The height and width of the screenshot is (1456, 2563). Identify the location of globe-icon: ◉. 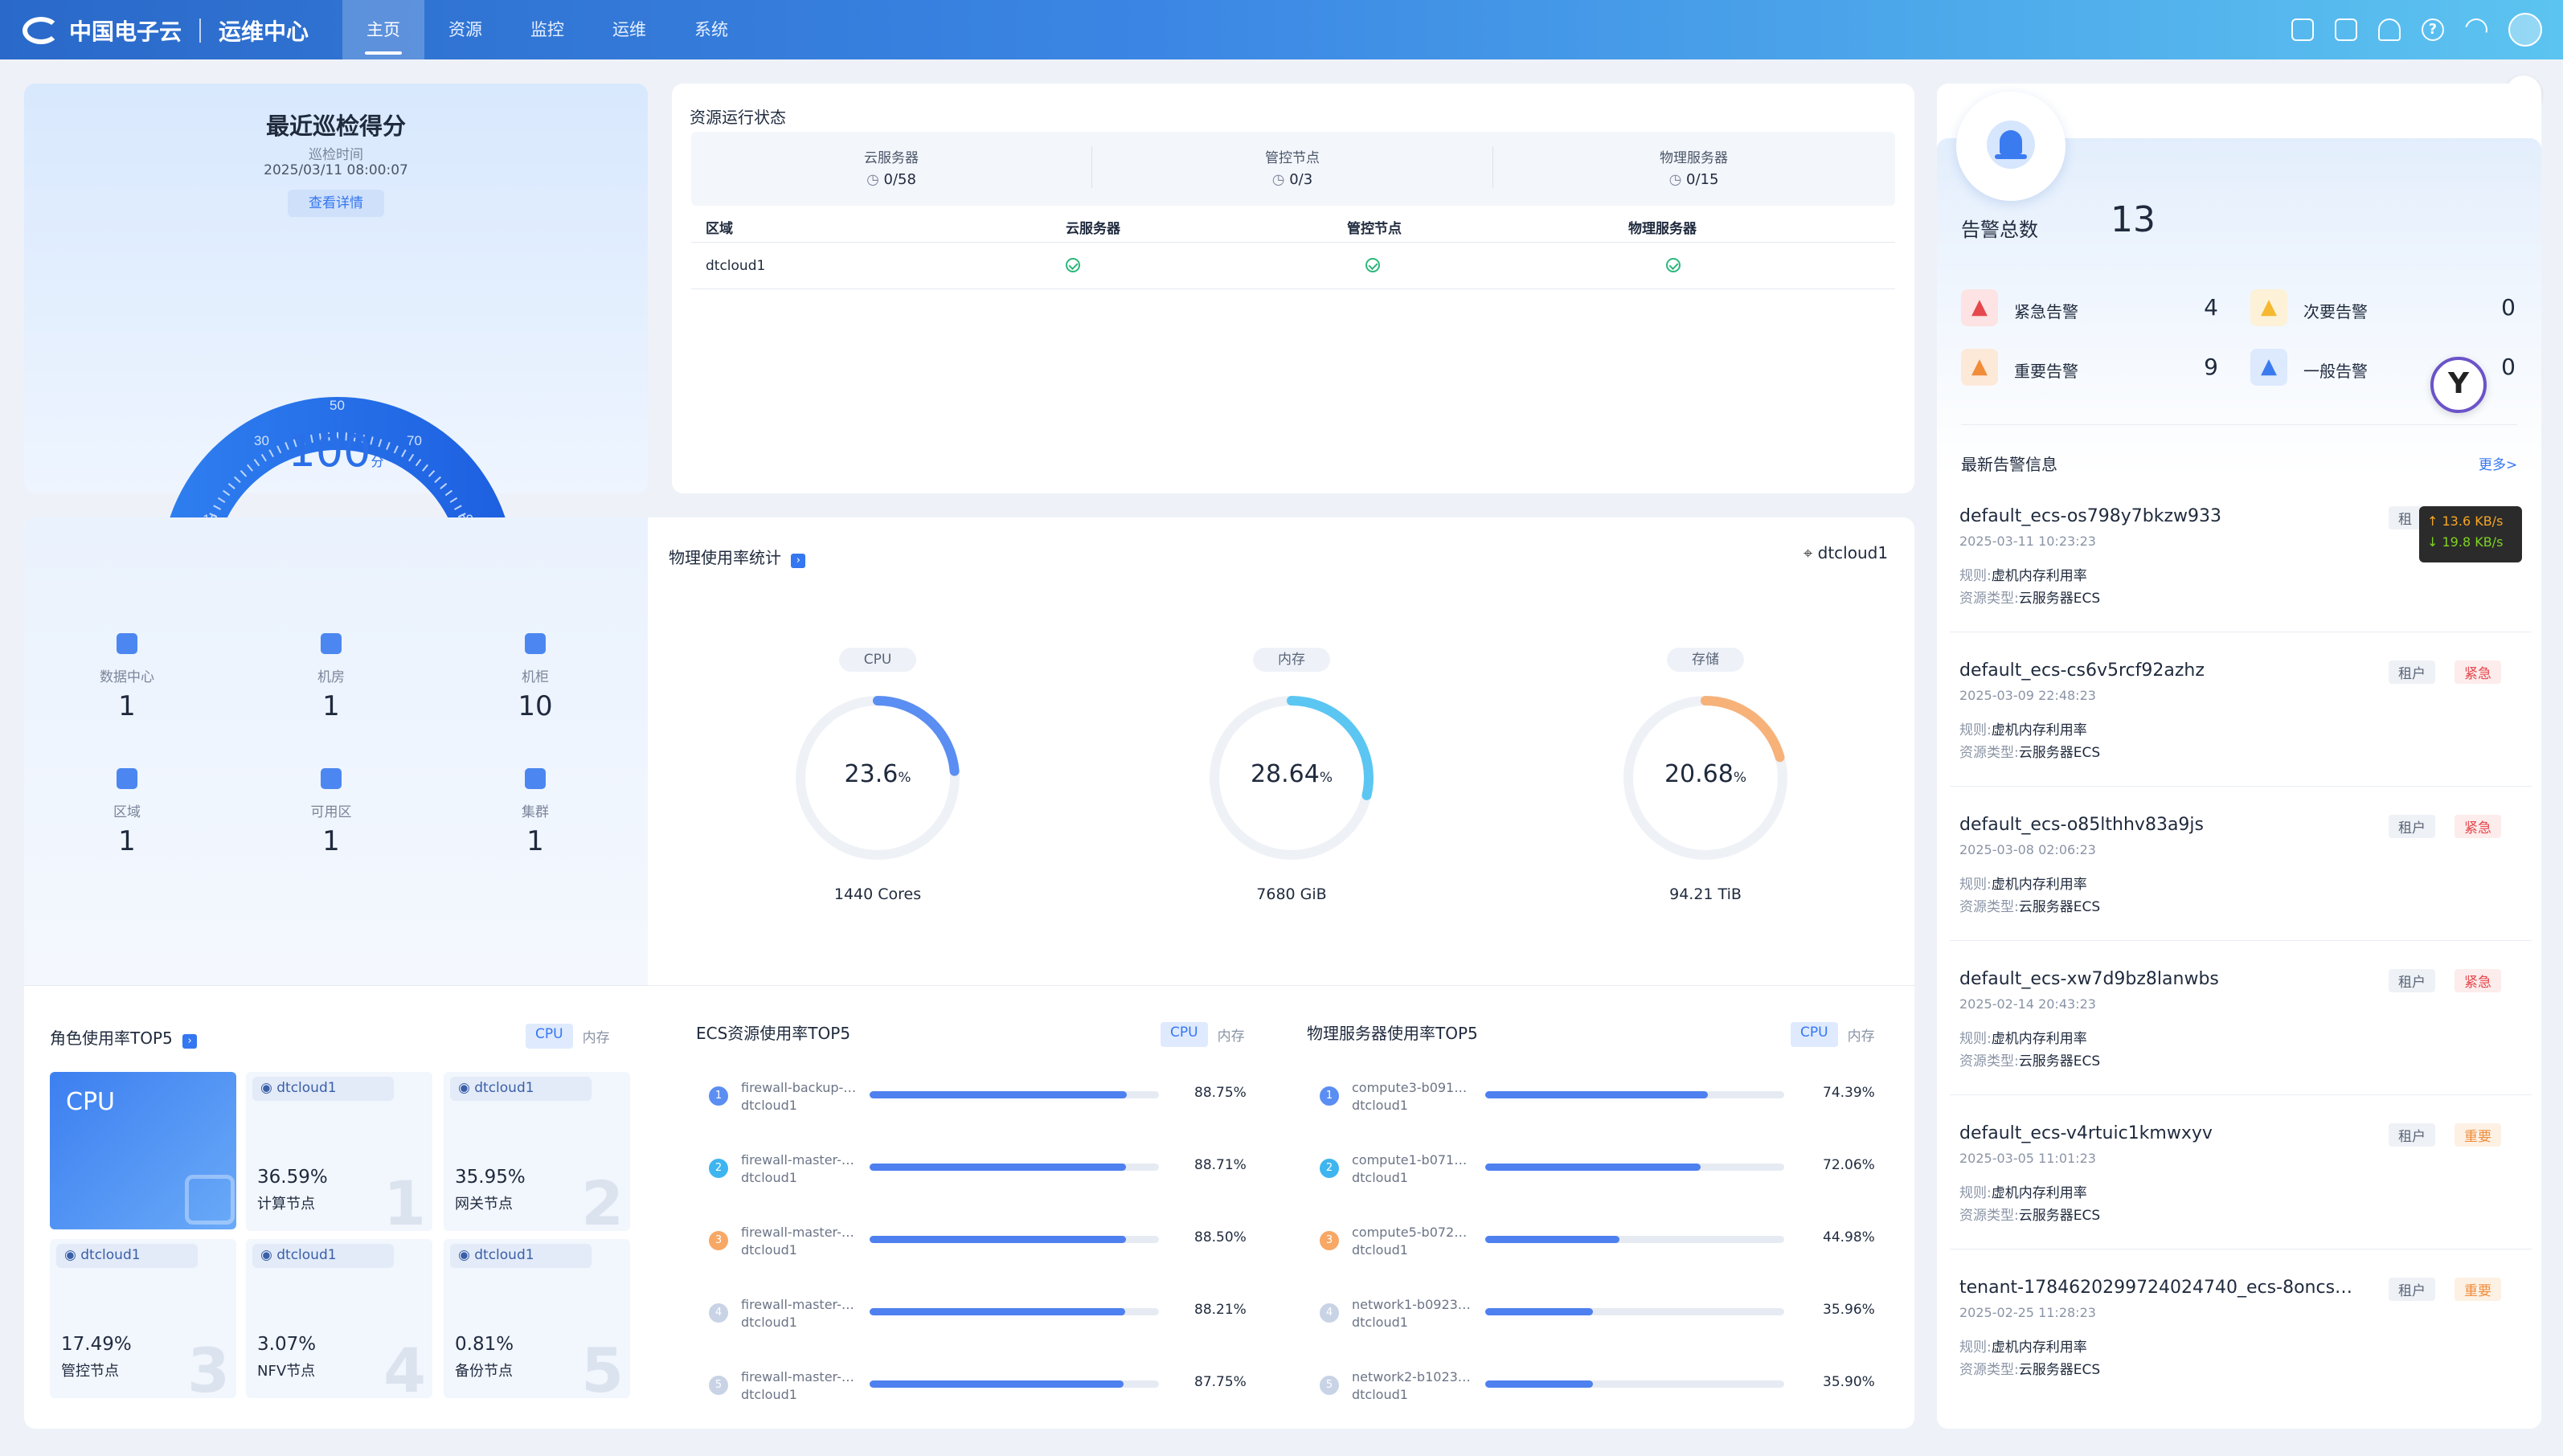
(268, 1255).